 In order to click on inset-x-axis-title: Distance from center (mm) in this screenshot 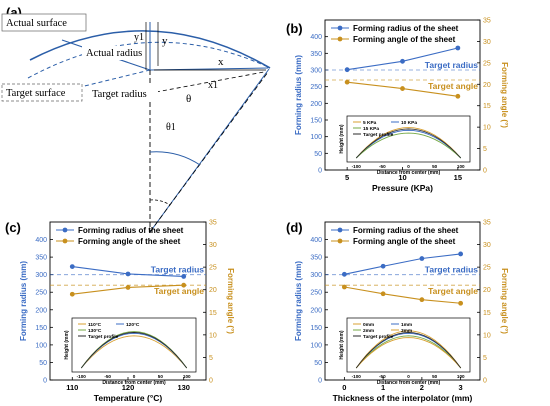, I will do `click(409, 383)`.